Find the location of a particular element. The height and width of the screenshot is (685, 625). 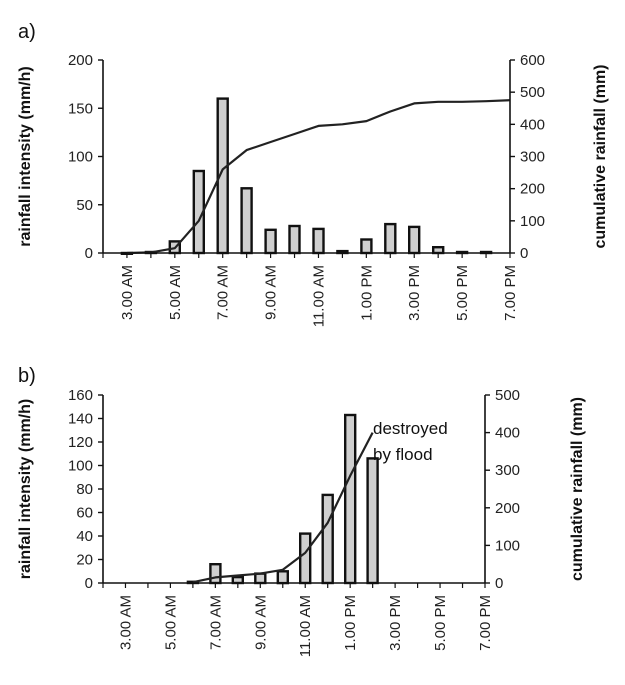

y-tick-label: 160 is located at coordinates (80, 395).